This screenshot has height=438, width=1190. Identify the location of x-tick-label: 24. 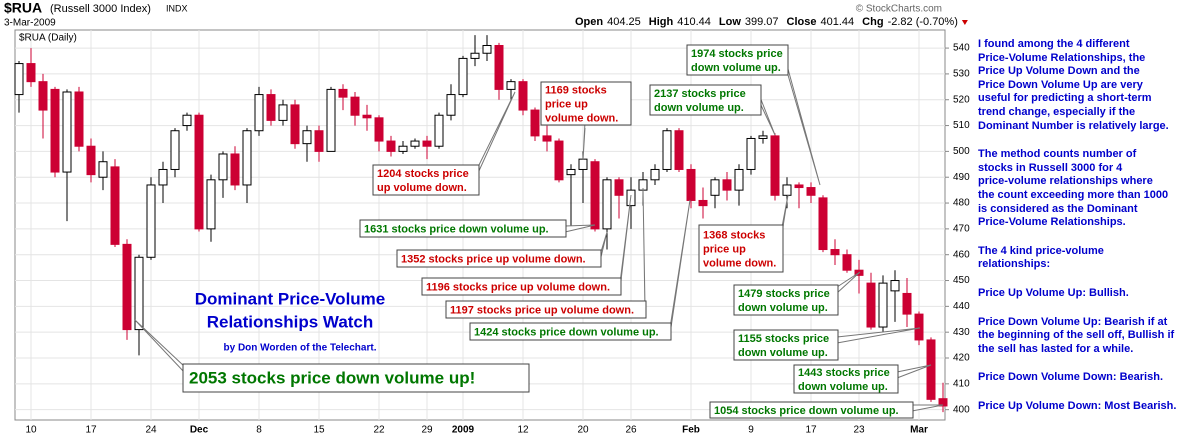
(151, 430).